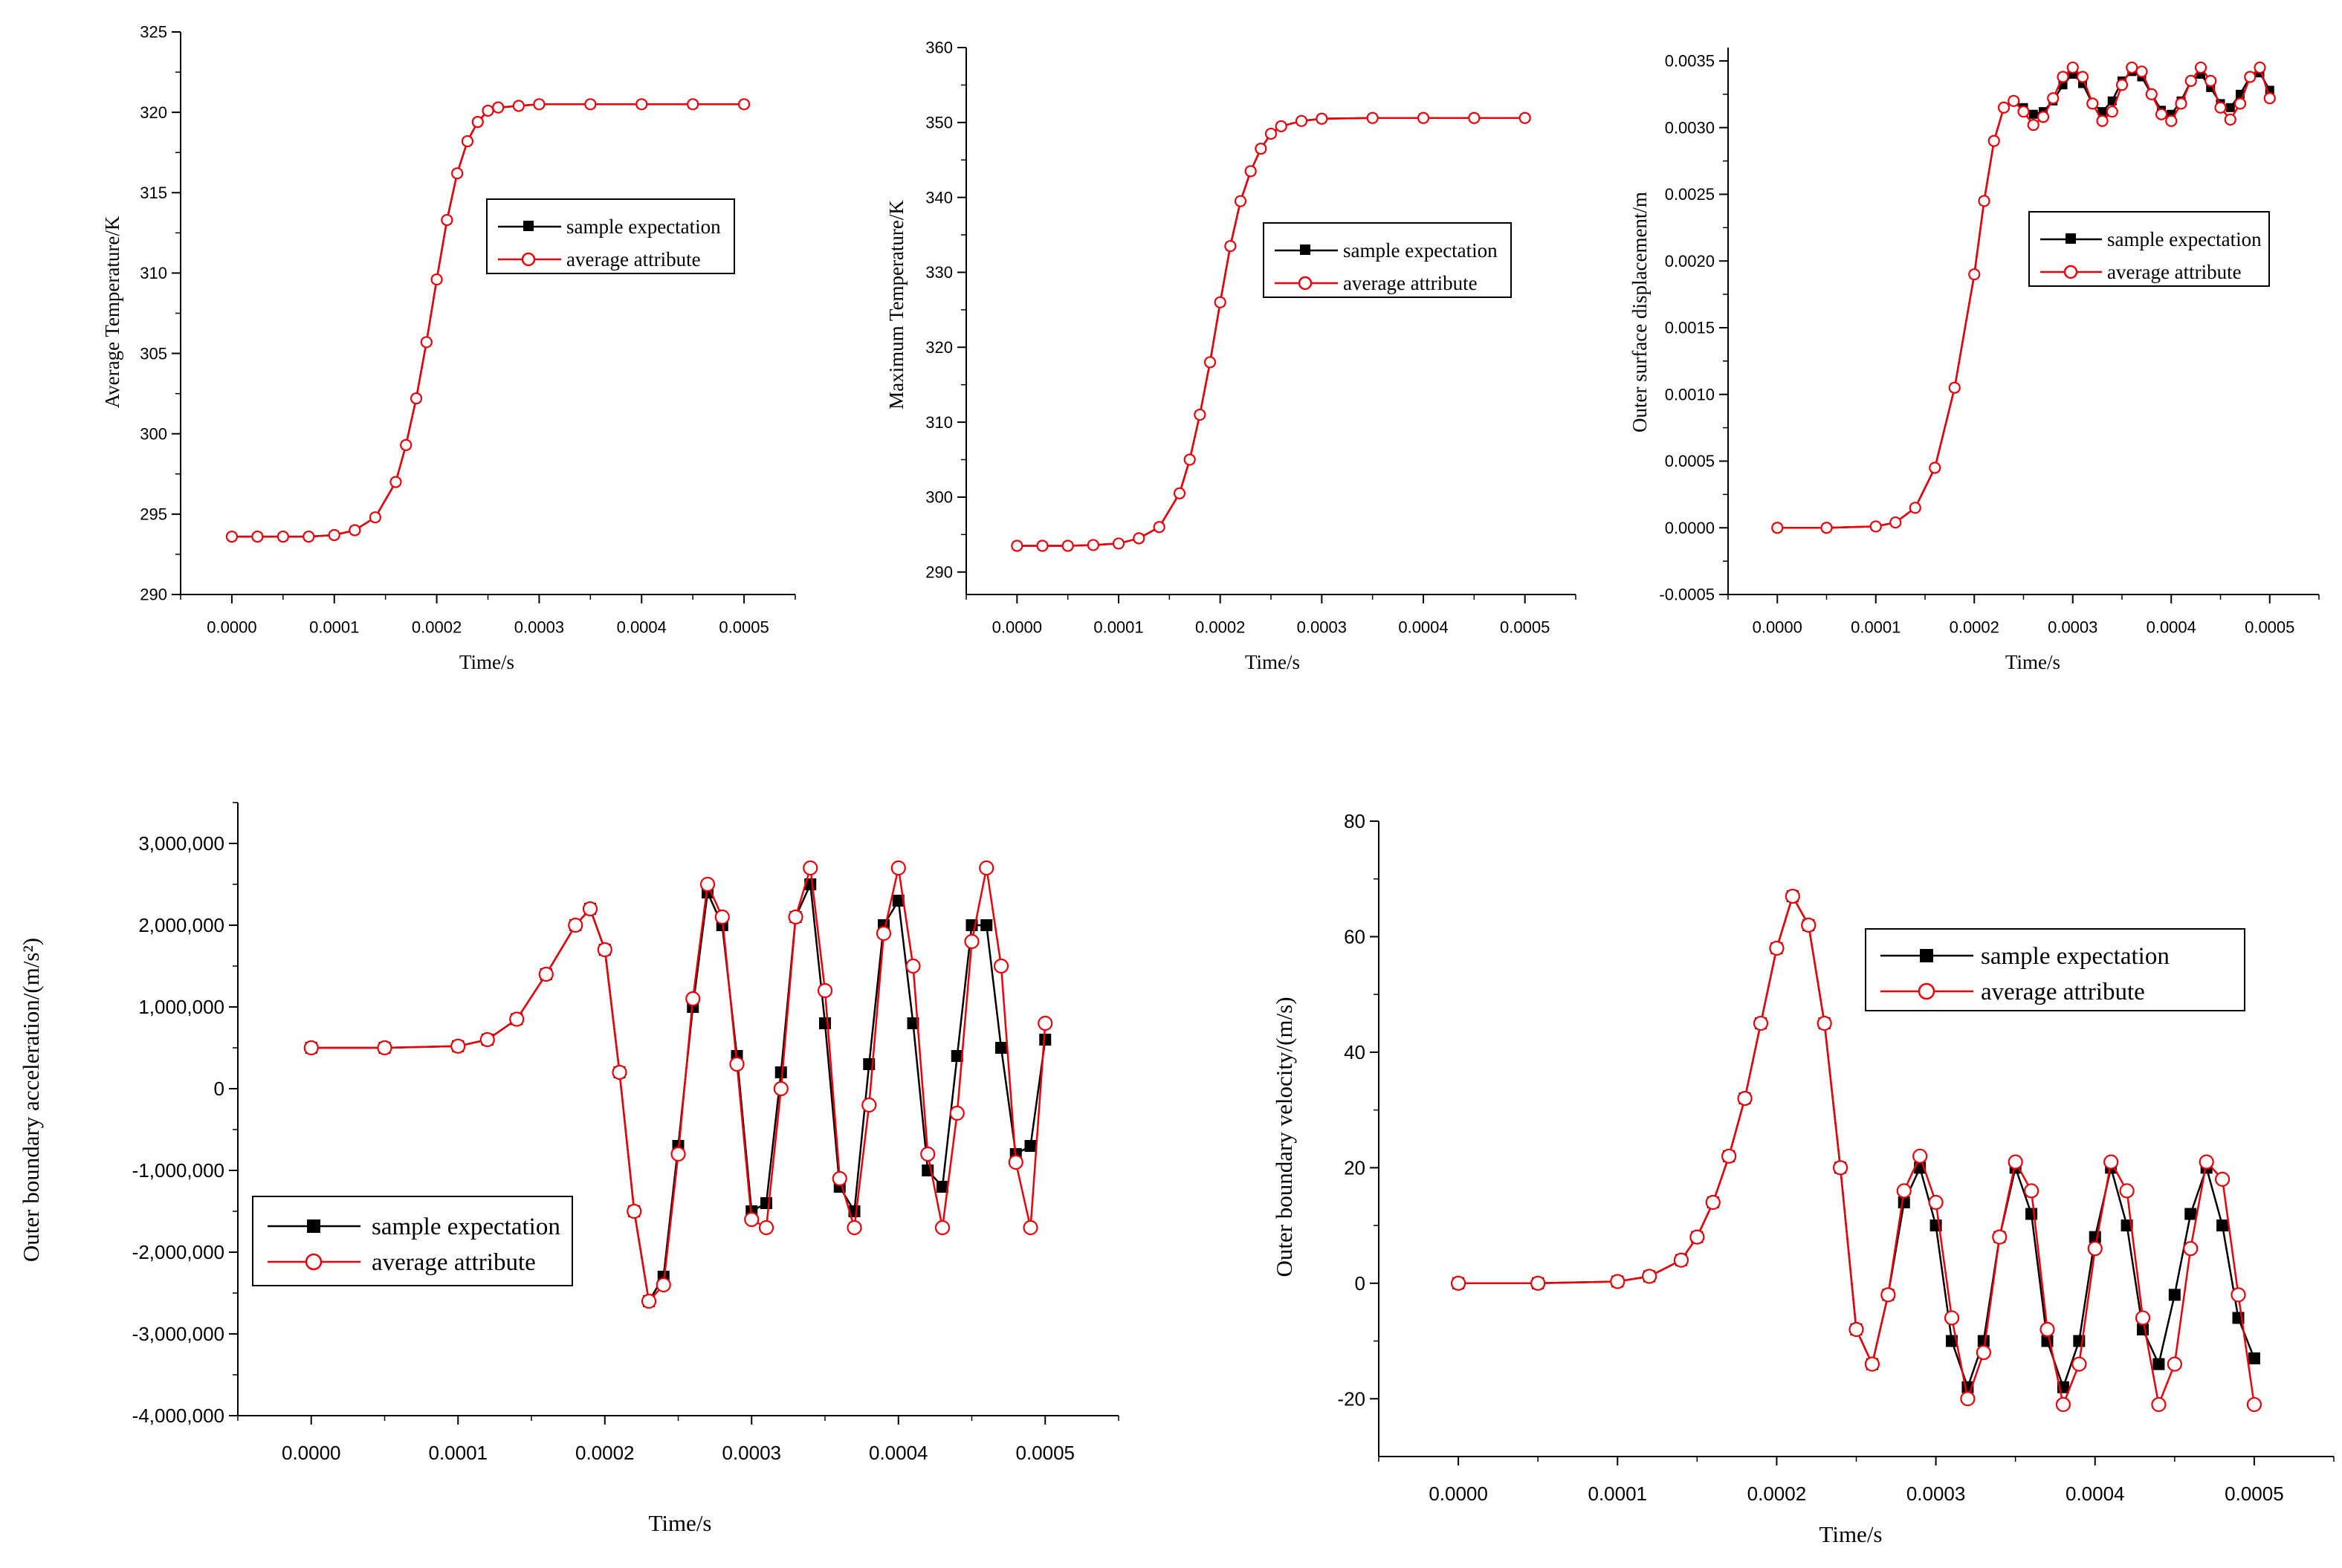 The height and width of the screenshot is (1568, 2342). I want to click on y-tick-label: 310, so click(939, 422).